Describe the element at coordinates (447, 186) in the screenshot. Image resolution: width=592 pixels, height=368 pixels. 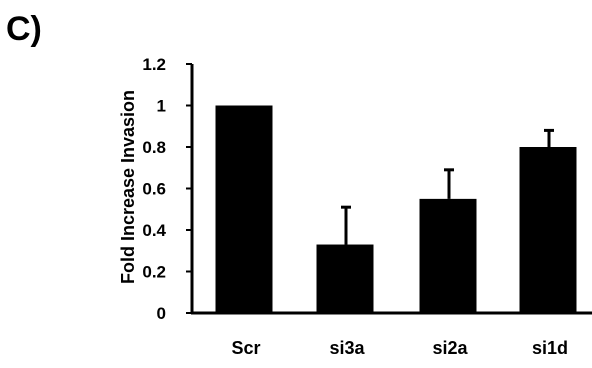
I see `error-bars` at that location.